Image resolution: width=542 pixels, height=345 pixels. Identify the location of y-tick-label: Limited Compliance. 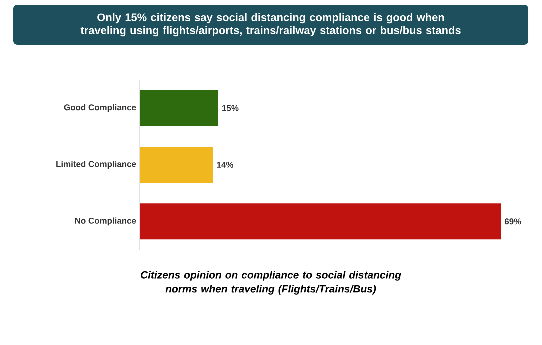
(96, 165).